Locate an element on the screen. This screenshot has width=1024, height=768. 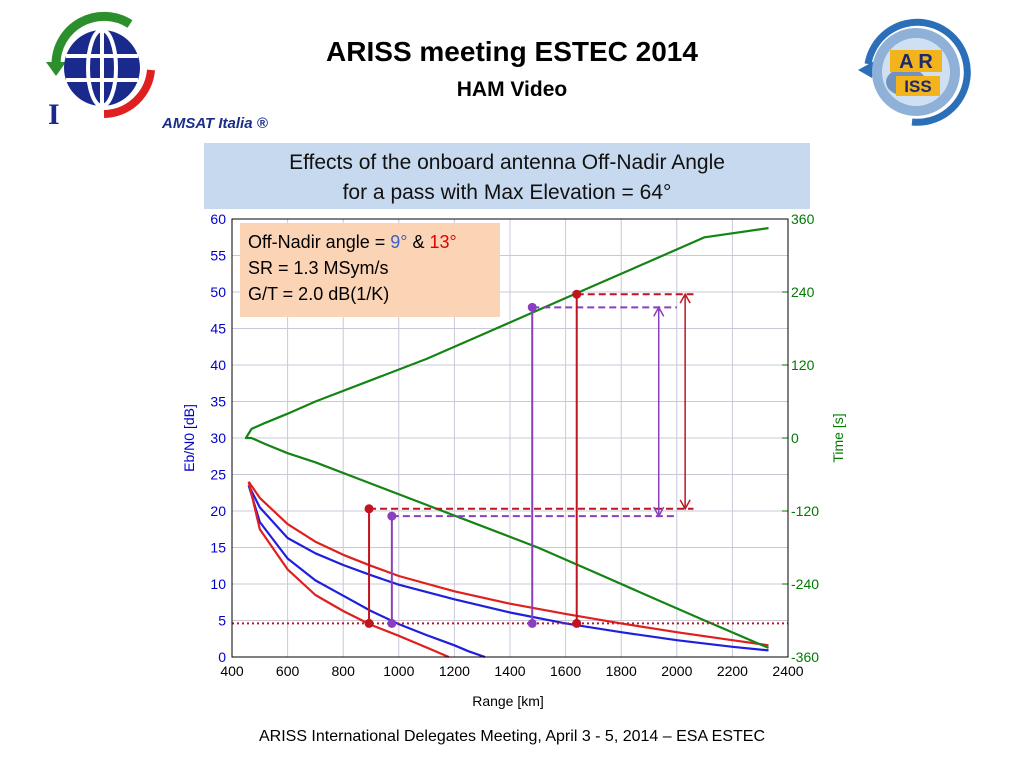
y-tick-label: 20 is located at coordinates (218, 511).